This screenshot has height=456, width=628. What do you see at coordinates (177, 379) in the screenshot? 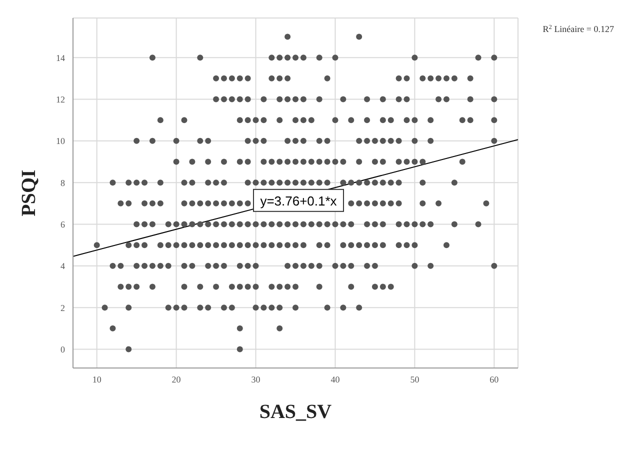
I see `x-tick-label: 20` at bounding box center [177, 379].